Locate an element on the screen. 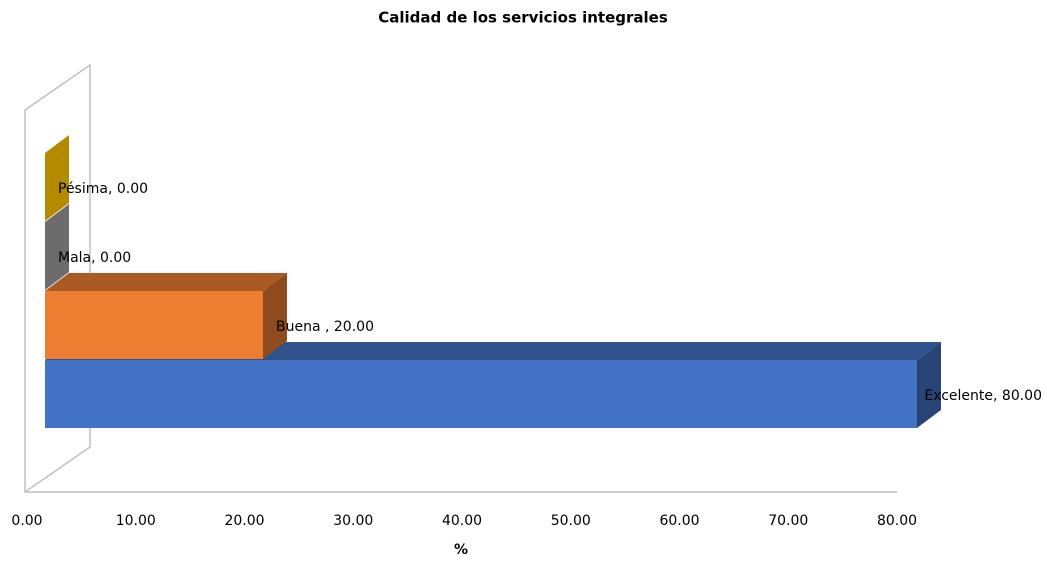 Image resolution: width=1047 pixels, height=562 pixels. x-tick-label: 40.00 is located at coordinates (462, 521).